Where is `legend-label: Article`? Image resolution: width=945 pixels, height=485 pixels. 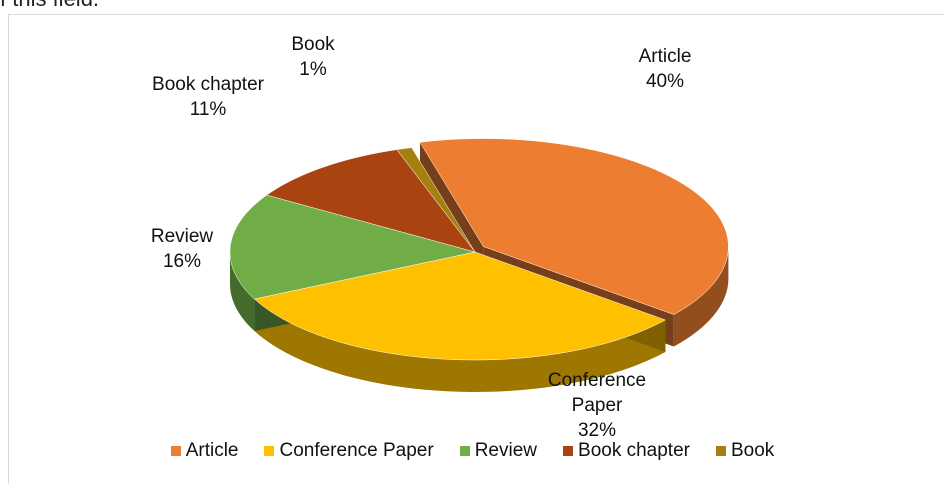 legend-label: Article is located at coordinates (212, 450).